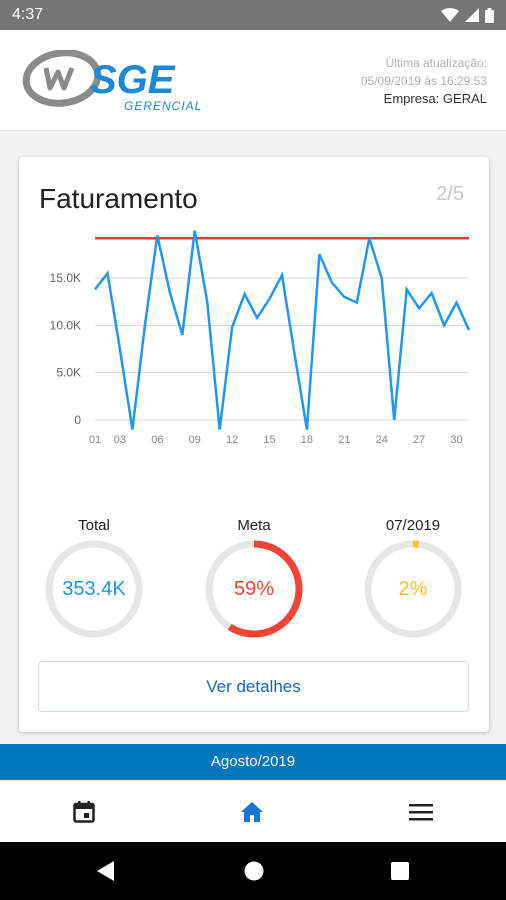  What do you see at coordinates (450, 194) in the screenshot?
I see `page-indicator: 2/5` at bounding box center [450, 194].